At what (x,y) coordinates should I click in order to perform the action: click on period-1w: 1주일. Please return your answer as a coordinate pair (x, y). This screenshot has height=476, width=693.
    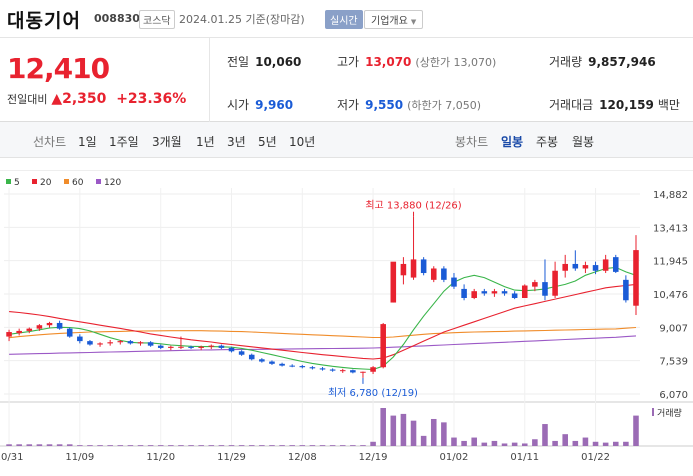
    Looking at the image, I should click on (124, 142).